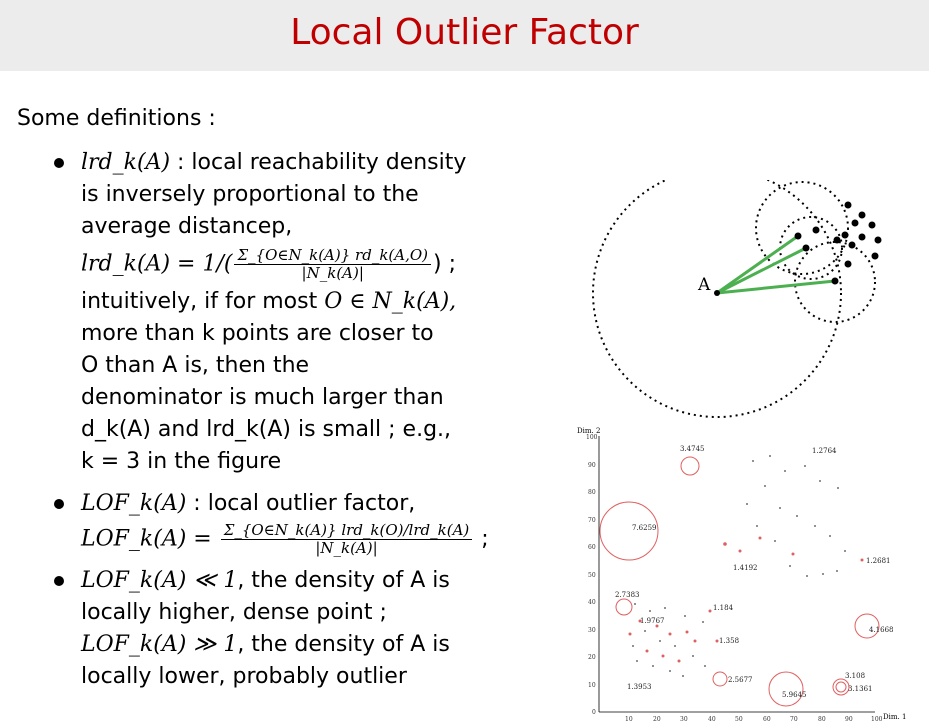  What do you see at coordinates (860, 689) in the screenshot?
I see `lof-label: 3.1361` at bounding box center [860, 689].